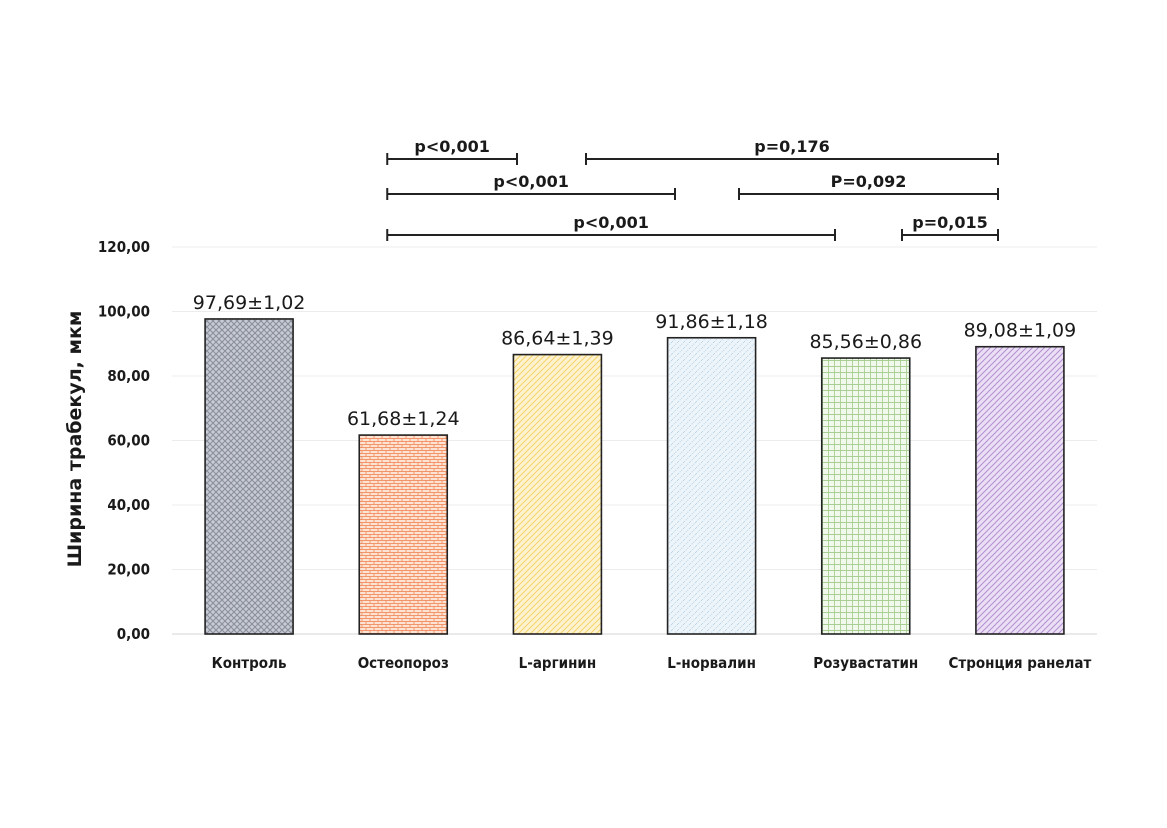  I want to click on significance-bracket: p=0,176, so click(792, 151).